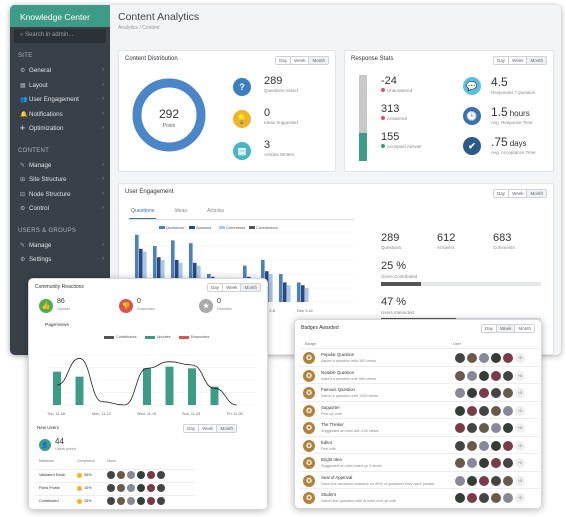 This screenshot has width=566, height=517. I want to click on breadcrumb: Analytics / Content, so click(139, 28).